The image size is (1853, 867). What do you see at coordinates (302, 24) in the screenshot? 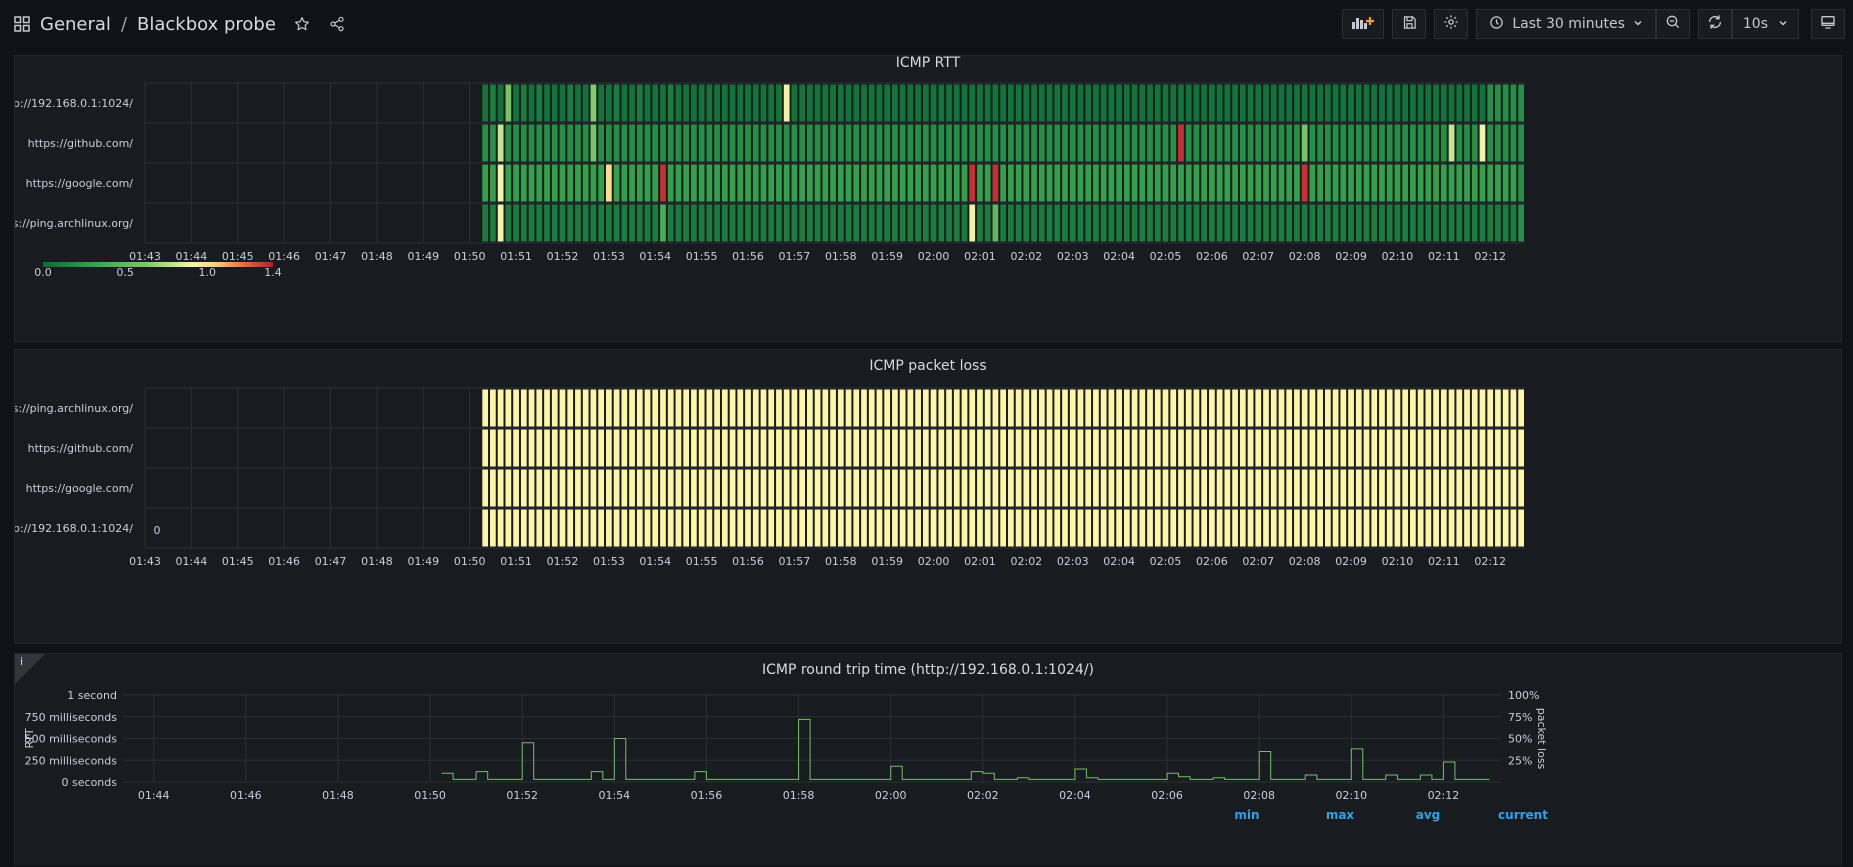
I see `star-icon` at bounding box center [302, 24].